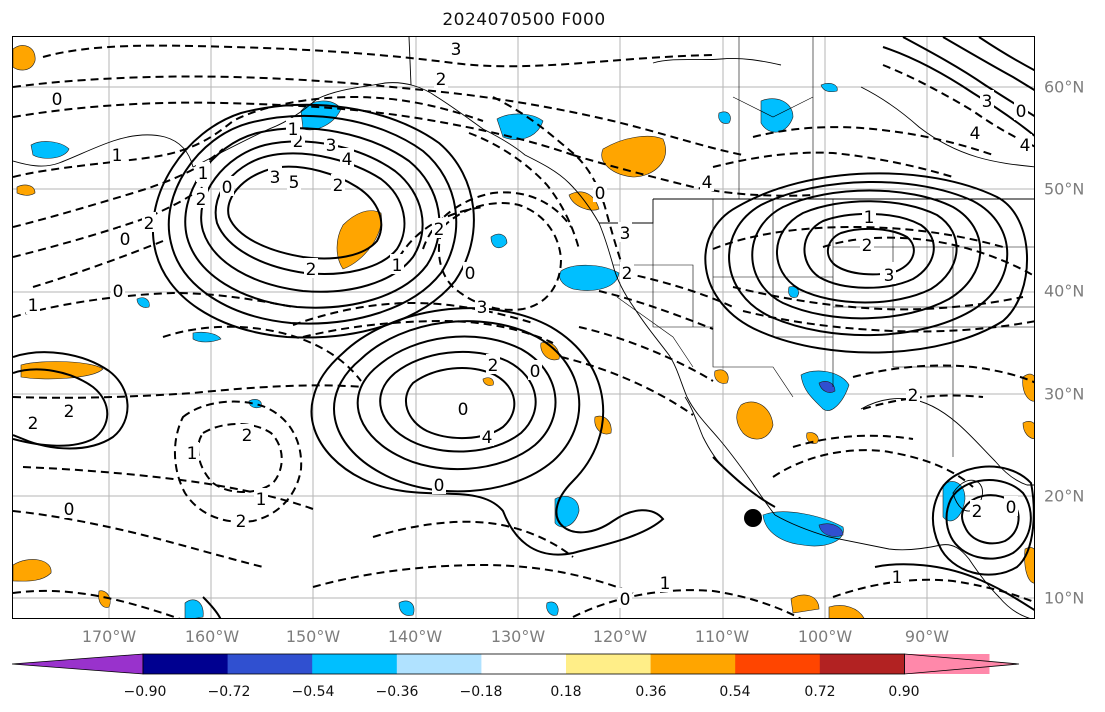  I want to click on colorbar-tick: −0.36, so click(397, 692).